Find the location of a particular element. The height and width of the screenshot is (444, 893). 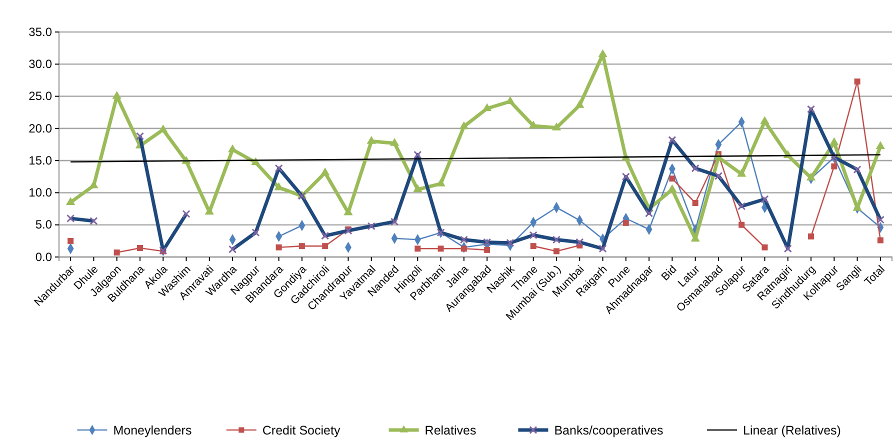

y-tick-label: 10.0 is located at coordinates (40, 193).